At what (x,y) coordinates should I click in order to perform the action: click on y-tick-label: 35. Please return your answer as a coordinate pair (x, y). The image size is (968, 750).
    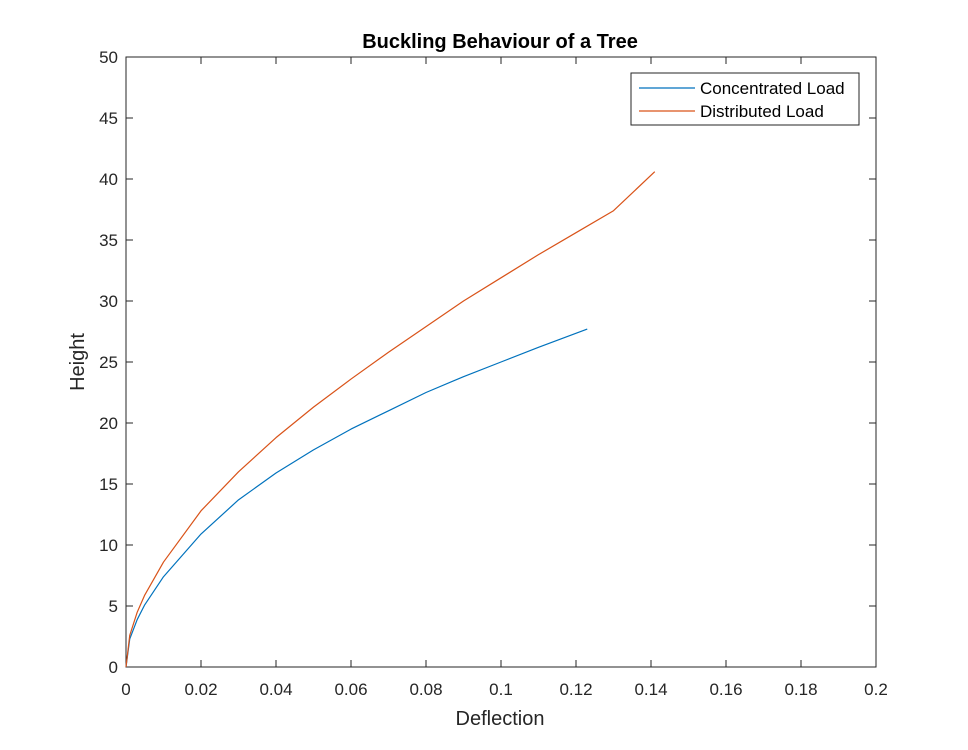
    Looking at the image, I should click on (108, 240).